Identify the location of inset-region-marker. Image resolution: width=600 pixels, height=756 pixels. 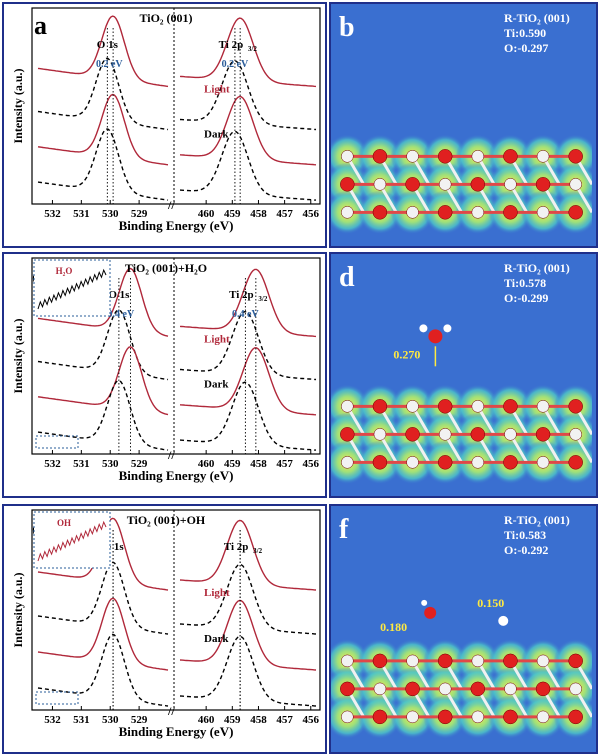
(57, 442).